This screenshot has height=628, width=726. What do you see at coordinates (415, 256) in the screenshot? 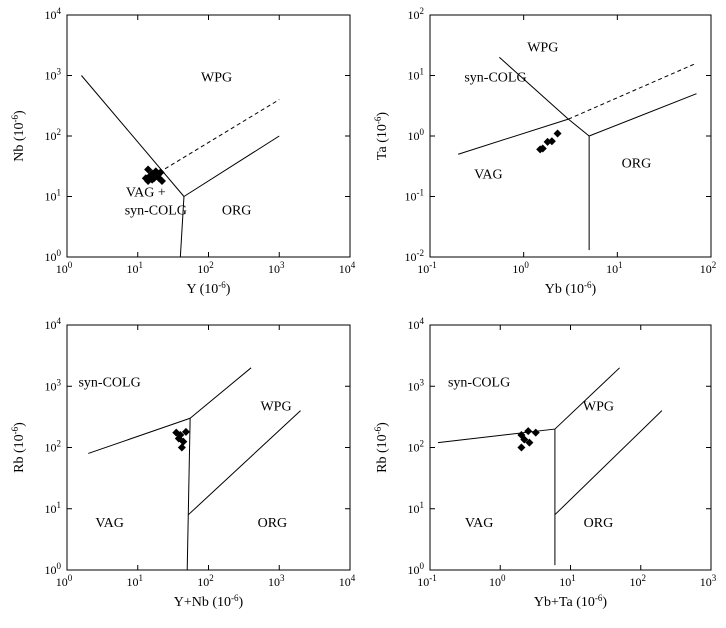
I see `y-tick-label: 10⁻²` at bounding box center [415, 256].